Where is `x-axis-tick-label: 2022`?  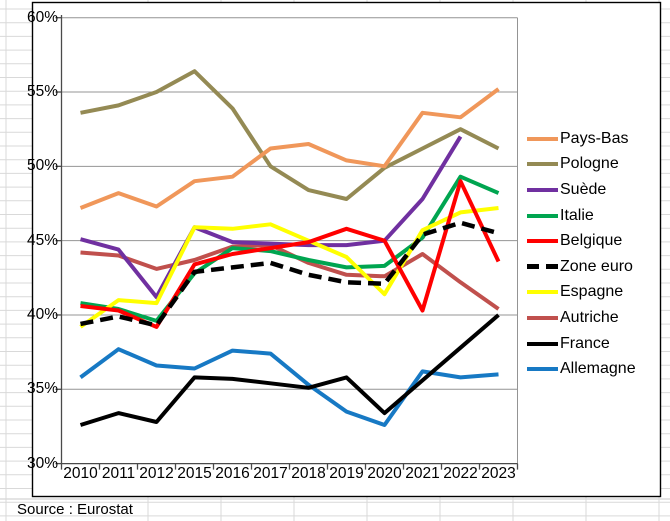
x-axis-tick-label: 2022 is located at coordinates (460, 473).